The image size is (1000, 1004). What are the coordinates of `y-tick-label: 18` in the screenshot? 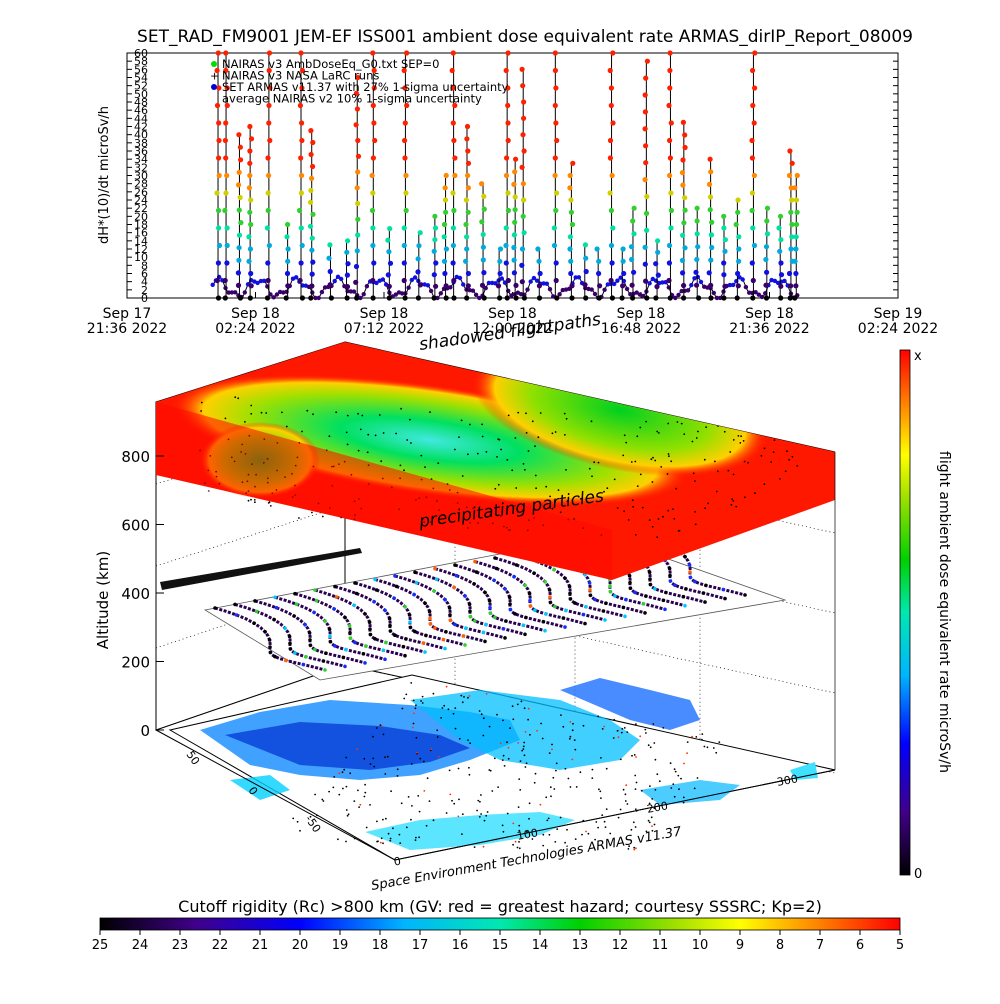 It's located at (141, 225).